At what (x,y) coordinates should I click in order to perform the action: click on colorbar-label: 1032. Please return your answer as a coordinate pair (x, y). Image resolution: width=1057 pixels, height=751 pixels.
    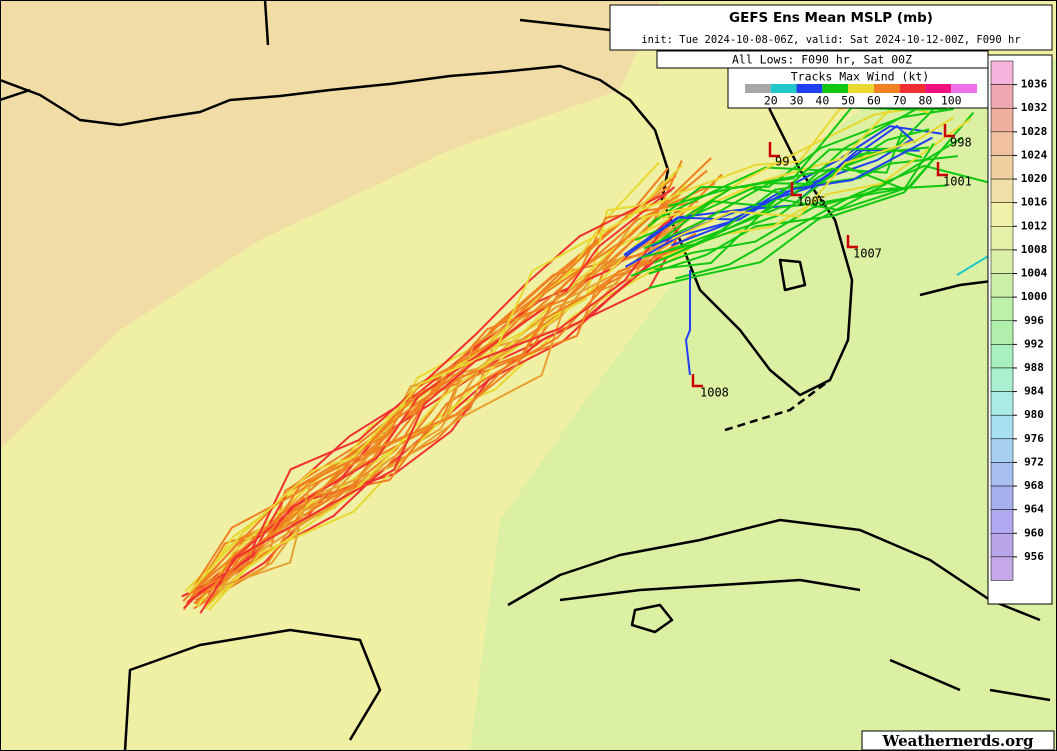
    Looking at the image, I should click on (1034, 107).